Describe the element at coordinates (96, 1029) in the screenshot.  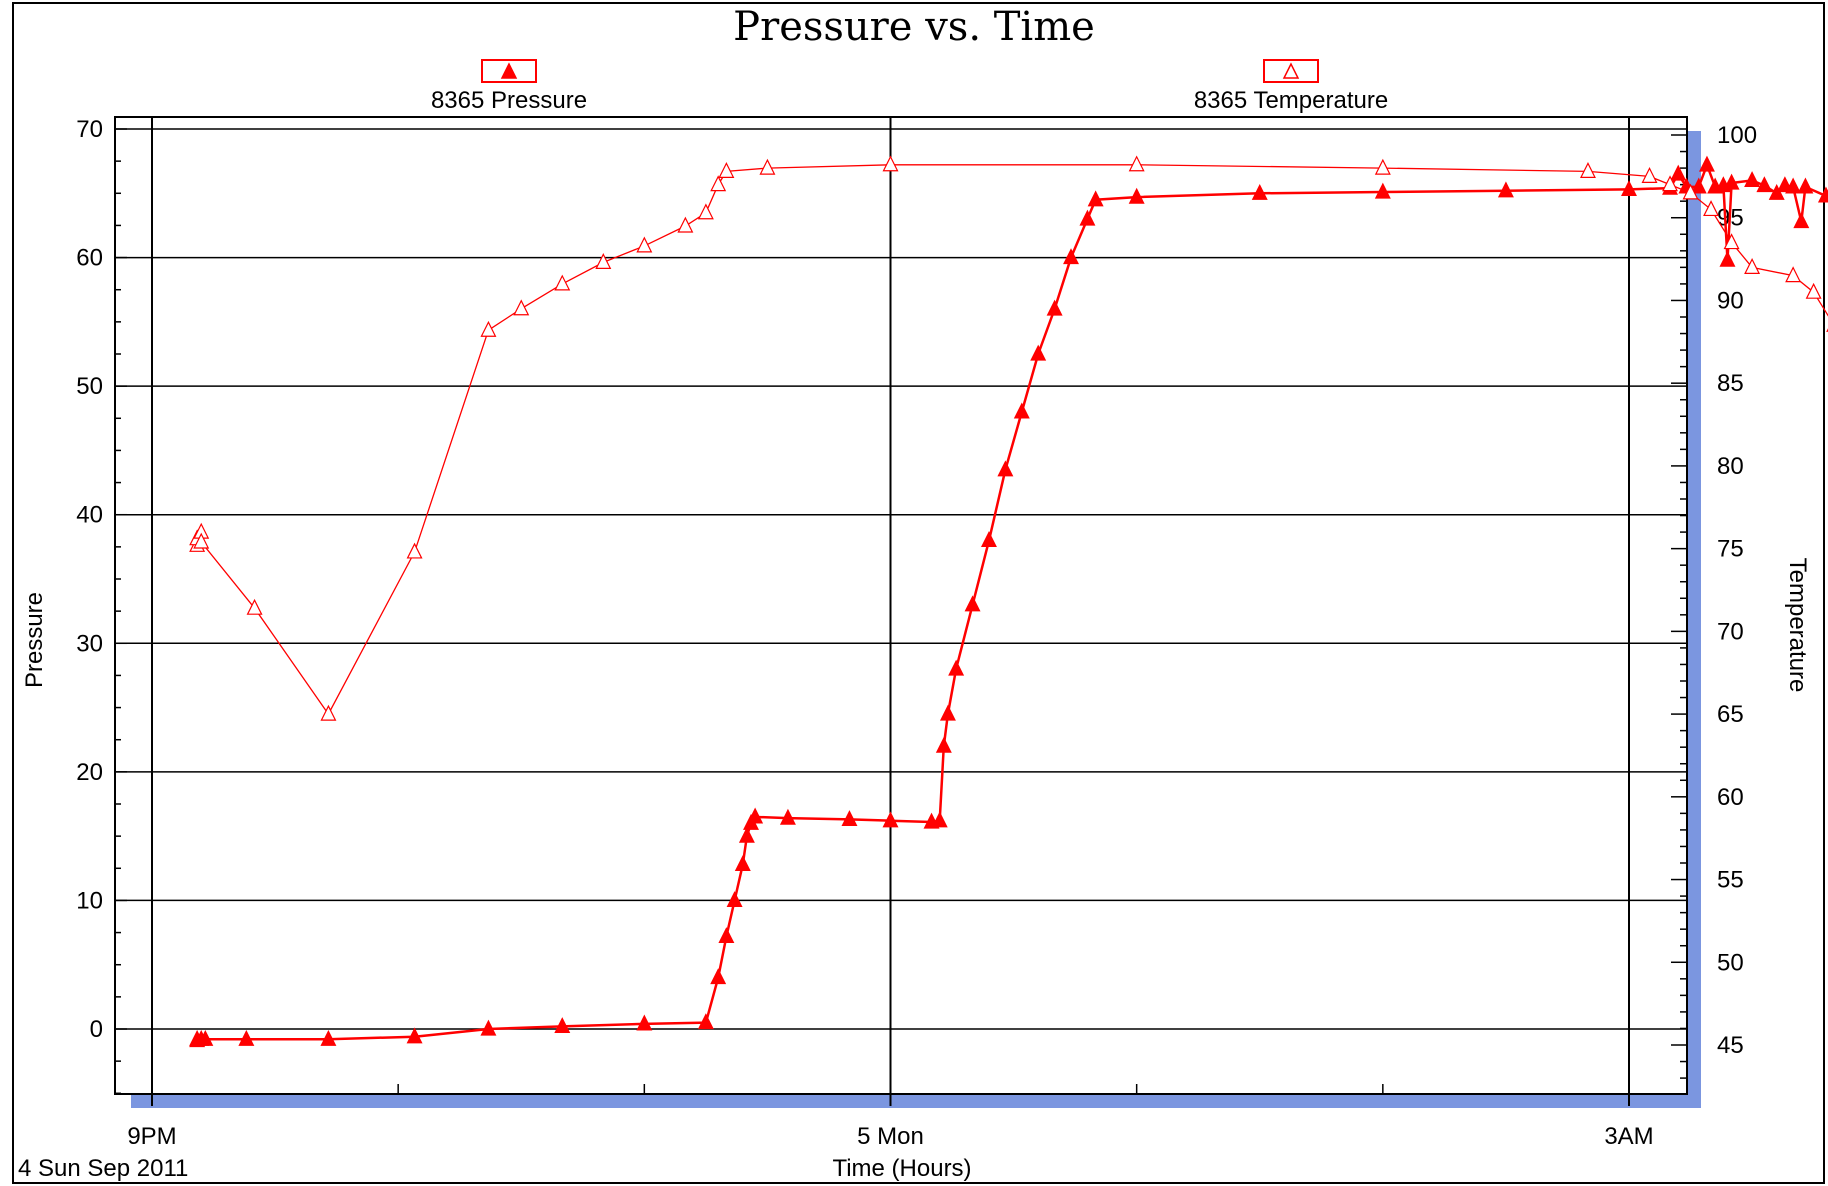
I see `y-tick-label: 0` at that location.